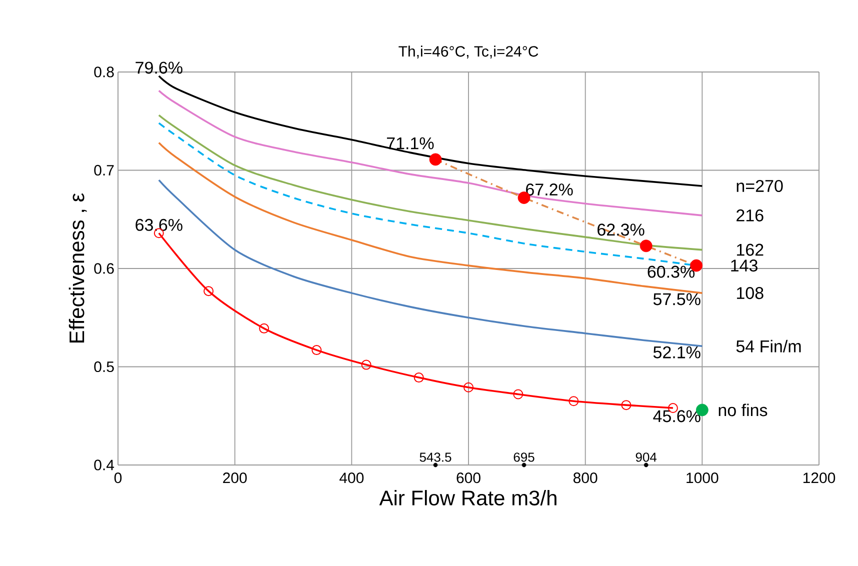 Image resolution: width=858 pixels, height=566 pixels. I want to click on text: 143, so click(744, 266).